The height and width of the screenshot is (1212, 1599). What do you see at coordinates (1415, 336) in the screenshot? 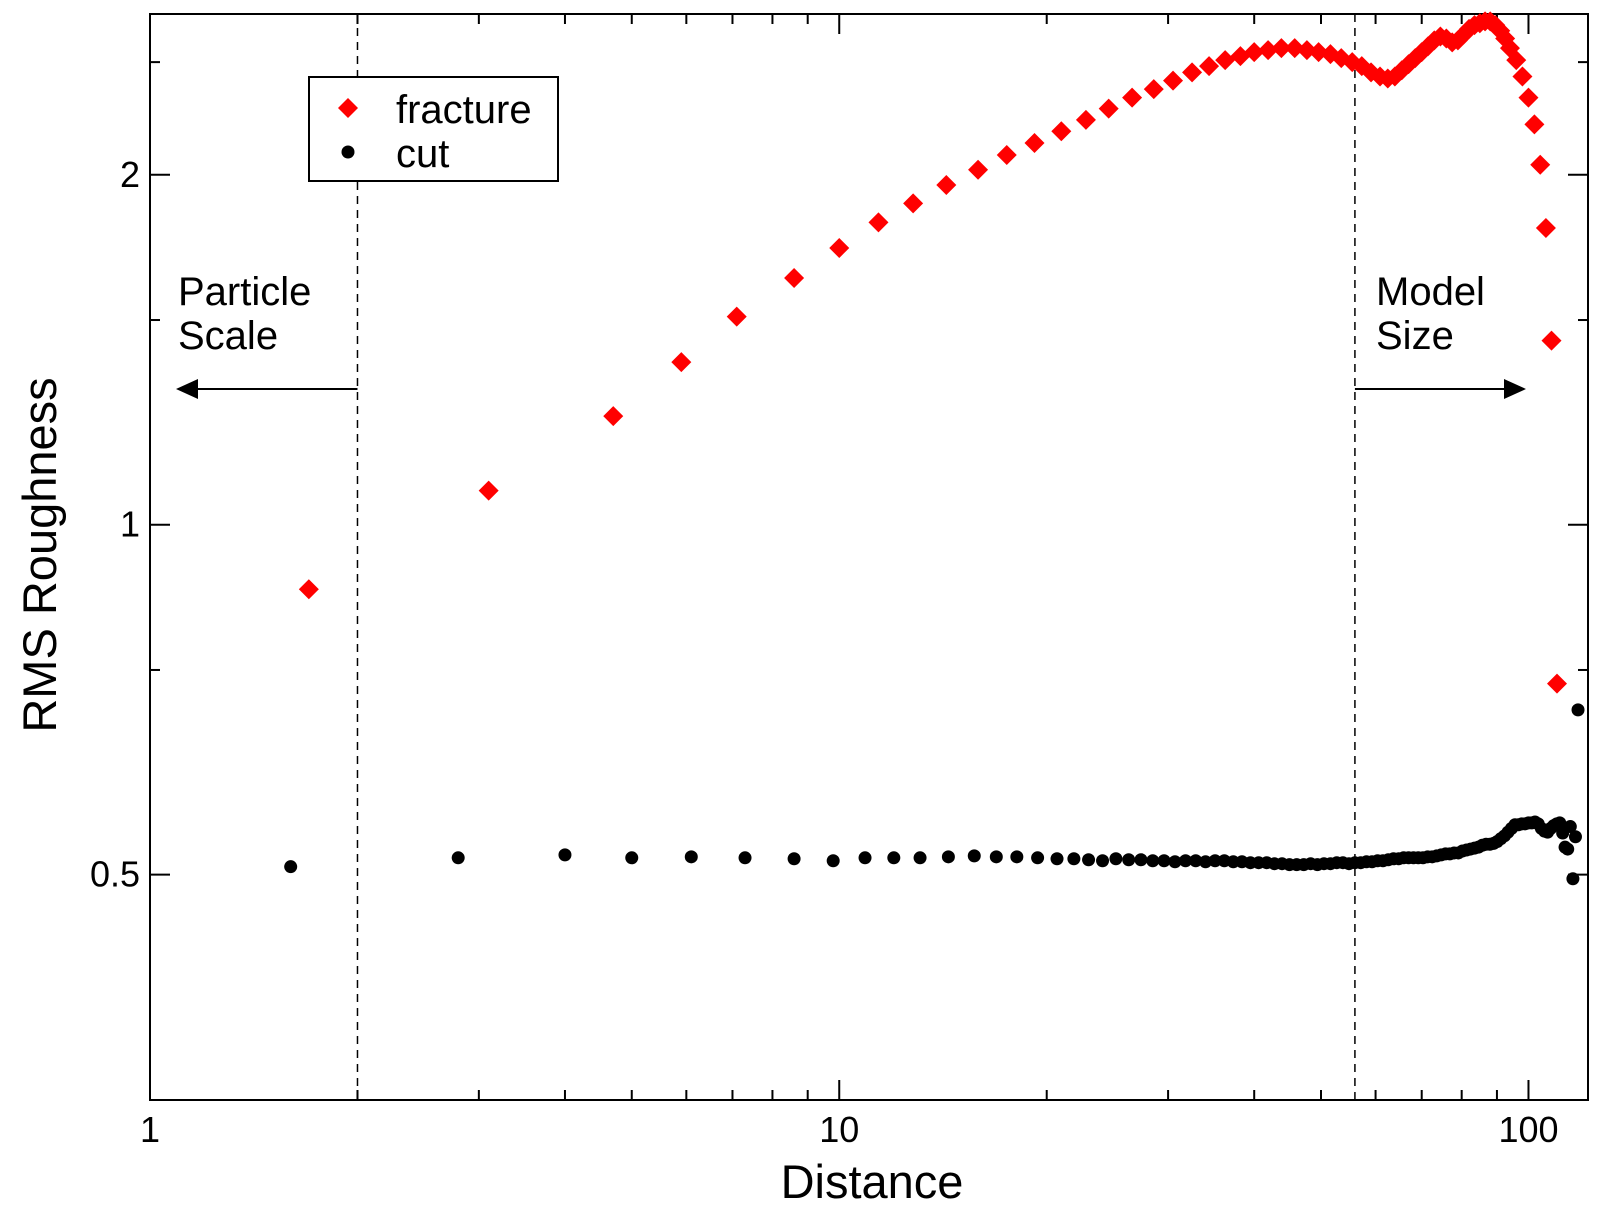
I see `annotation-model-size-text: Size` at bounding box center [1415, 336].